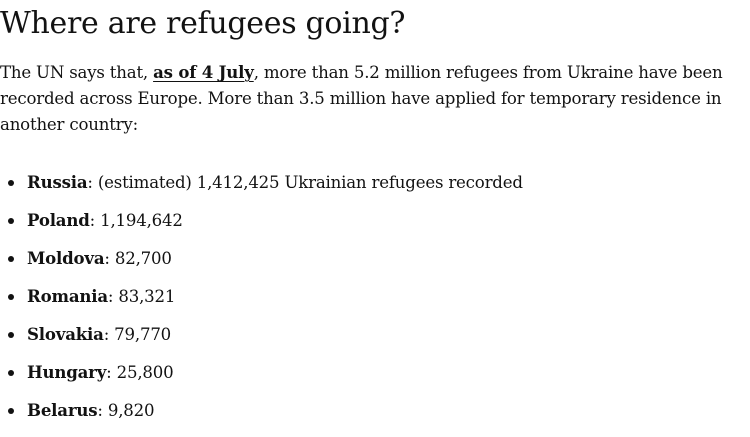 The width and height of the screenshot is (750, 437). What do you see at coordinates (261, 374) in the screenshot?
I see `list-item-hungary: Hungary: 25,800` at bounding box center [261, 374].